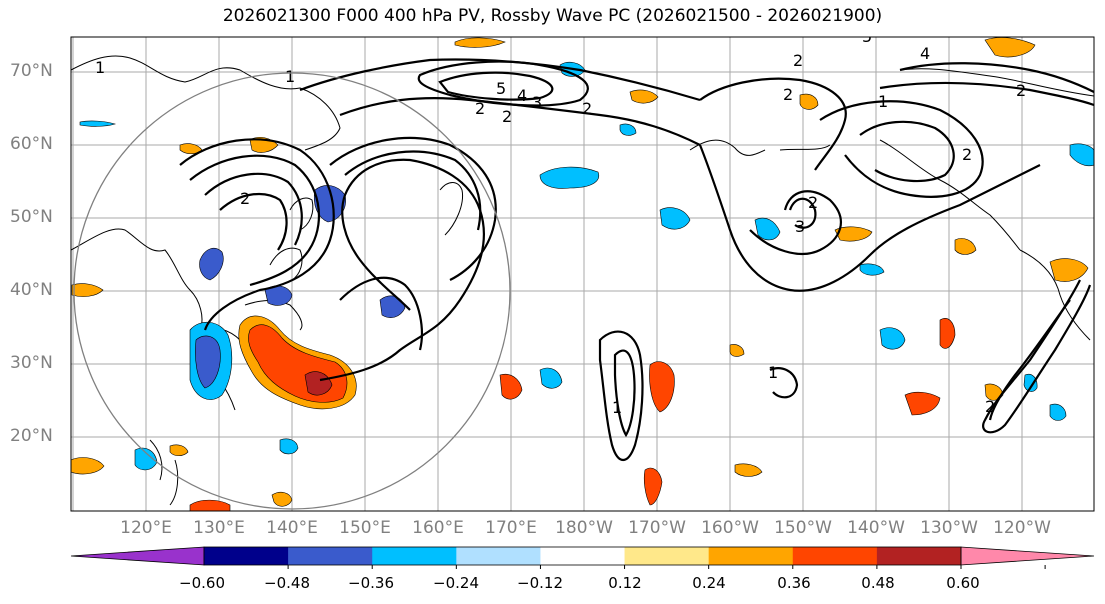  Describe the element at coordinates (625, 583) in the screenshot. I see `colorbar-tick-label: 0.12` at that location.